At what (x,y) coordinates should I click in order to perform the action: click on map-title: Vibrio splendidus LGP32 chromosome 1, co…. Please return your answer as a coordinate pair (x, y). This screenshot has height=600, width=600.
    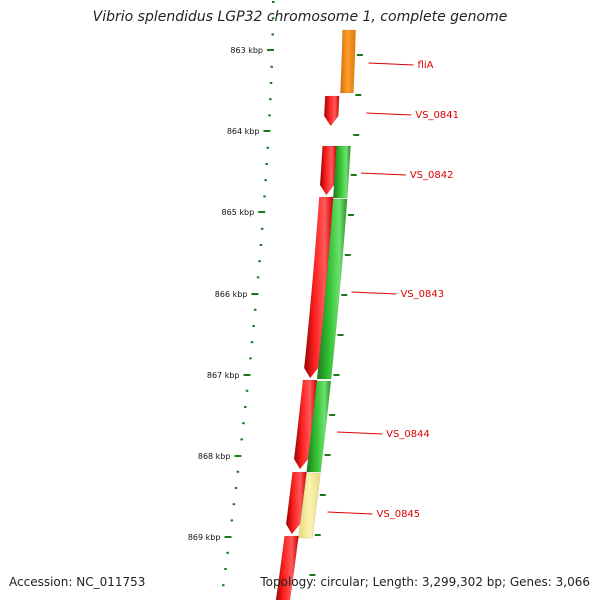
    Looking at the image, I should click on (300, 17).